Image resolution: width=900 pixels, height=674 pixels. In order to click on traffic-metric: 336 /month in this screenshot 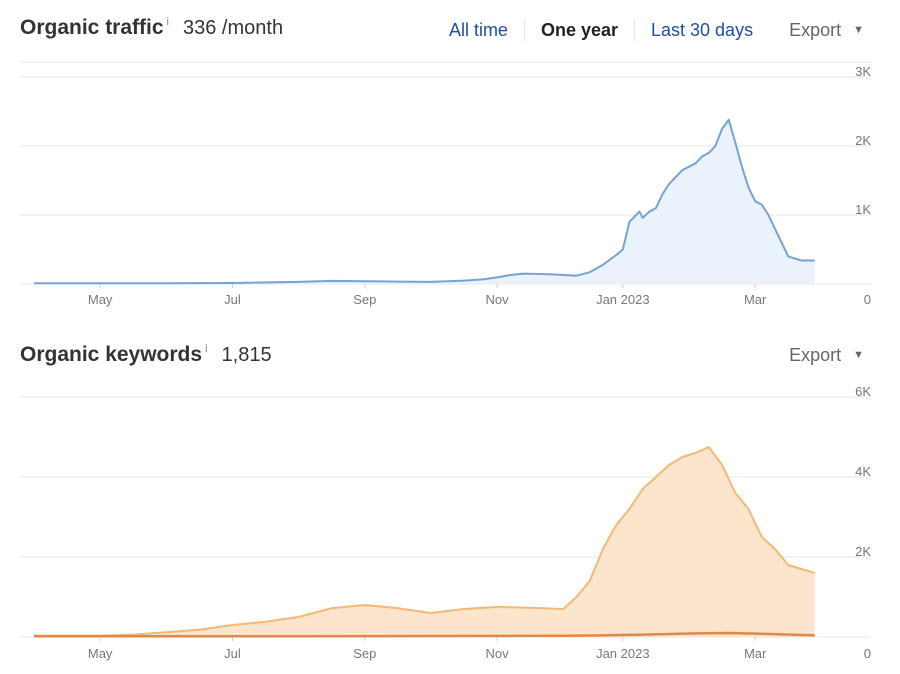, I will do `click(233, 27)`.